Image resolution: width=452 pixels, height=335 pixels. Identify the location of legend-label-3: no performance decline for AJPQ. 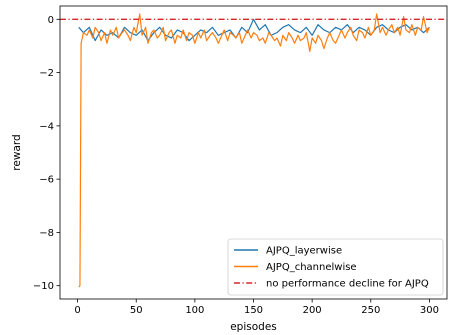
(347, 284).